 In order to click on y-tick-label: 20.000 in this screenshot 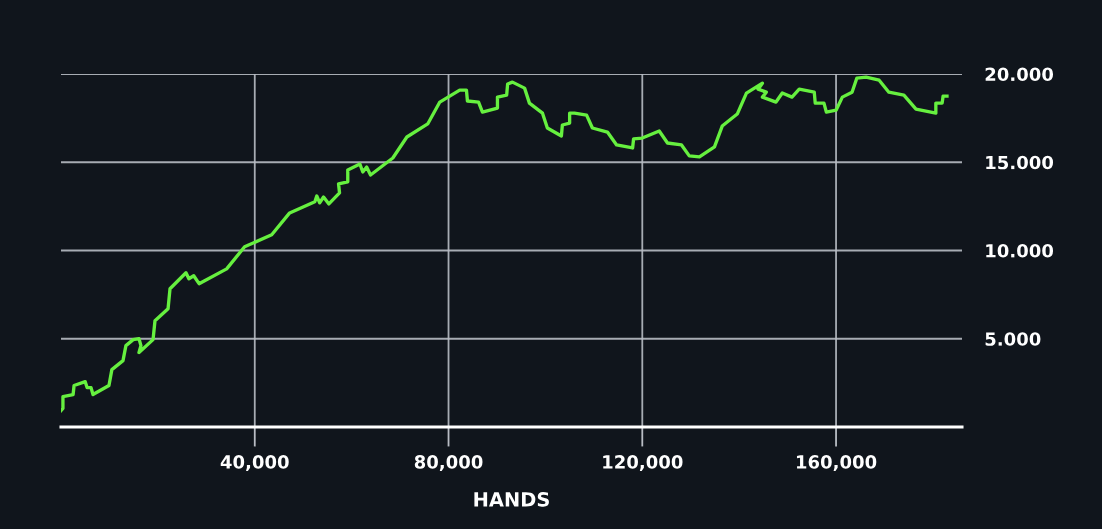, I will do `click(1019, 74)`.